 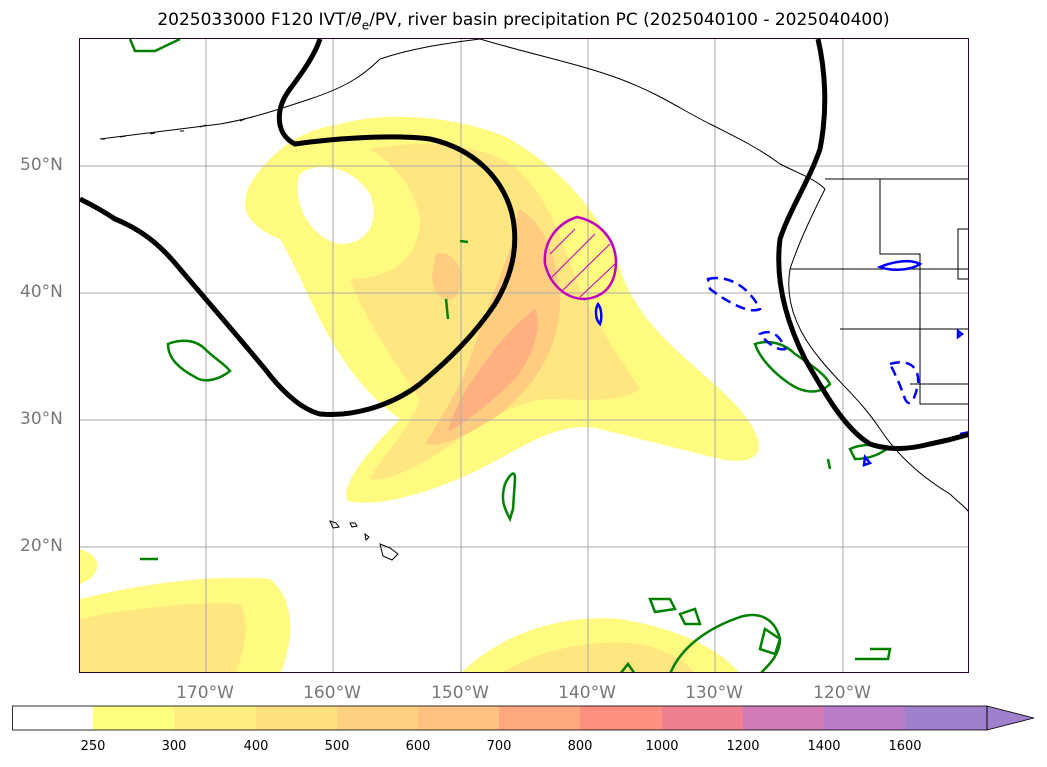 I want to click on lat-label-30: 30°N, so click(x=41, y=419).